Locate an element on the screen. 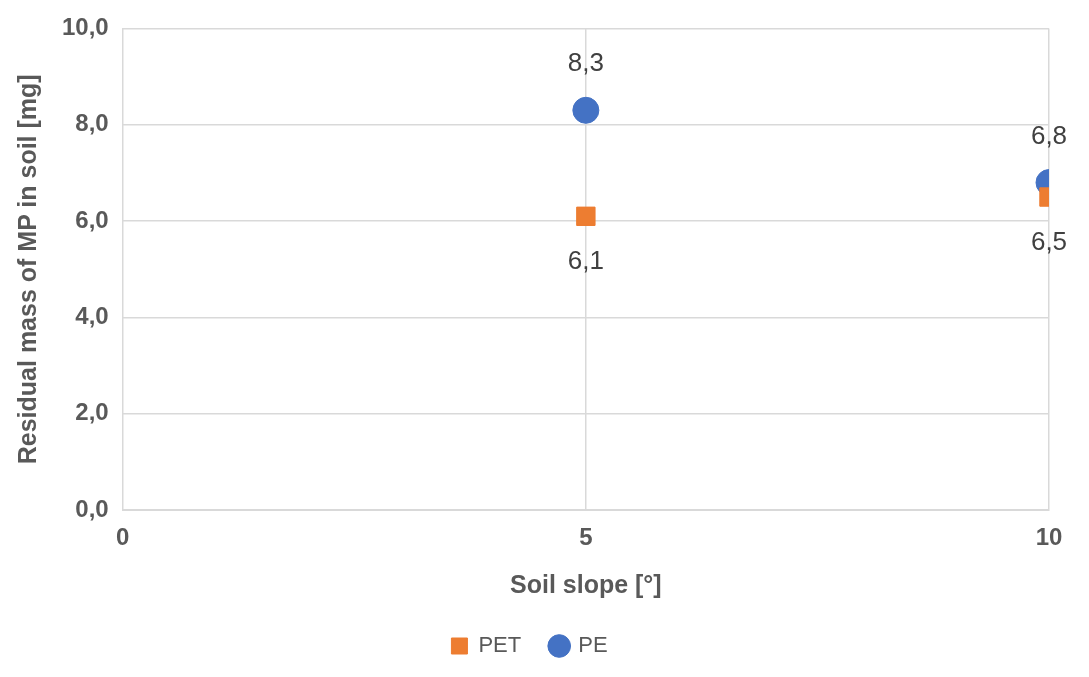  y-axis-title: Residual mass of MP in soil [mg] is located at coordinates (26, 269).